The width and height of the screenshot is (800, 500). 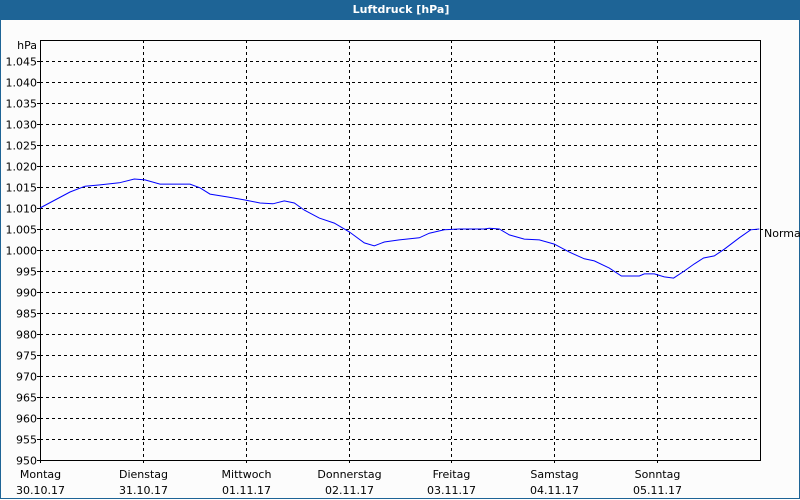 What do you see at coordinates (657, 490) in the screenshot?
I see `x-tick-label-date: 05.11.17` at bounding box center [657, 490].